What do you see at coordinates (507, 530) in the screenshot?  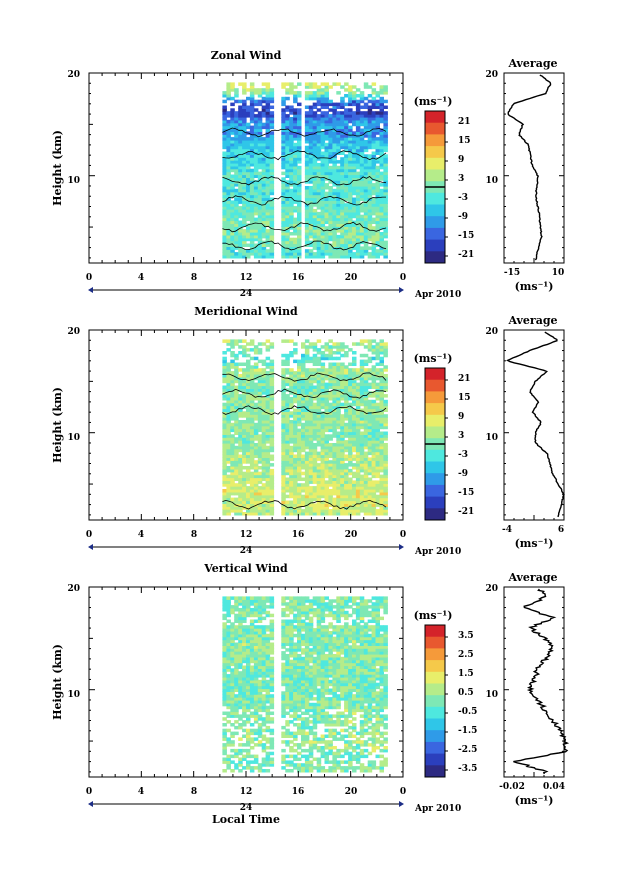 I see `average-x-tick: -4` at bounding box center [507, 530].